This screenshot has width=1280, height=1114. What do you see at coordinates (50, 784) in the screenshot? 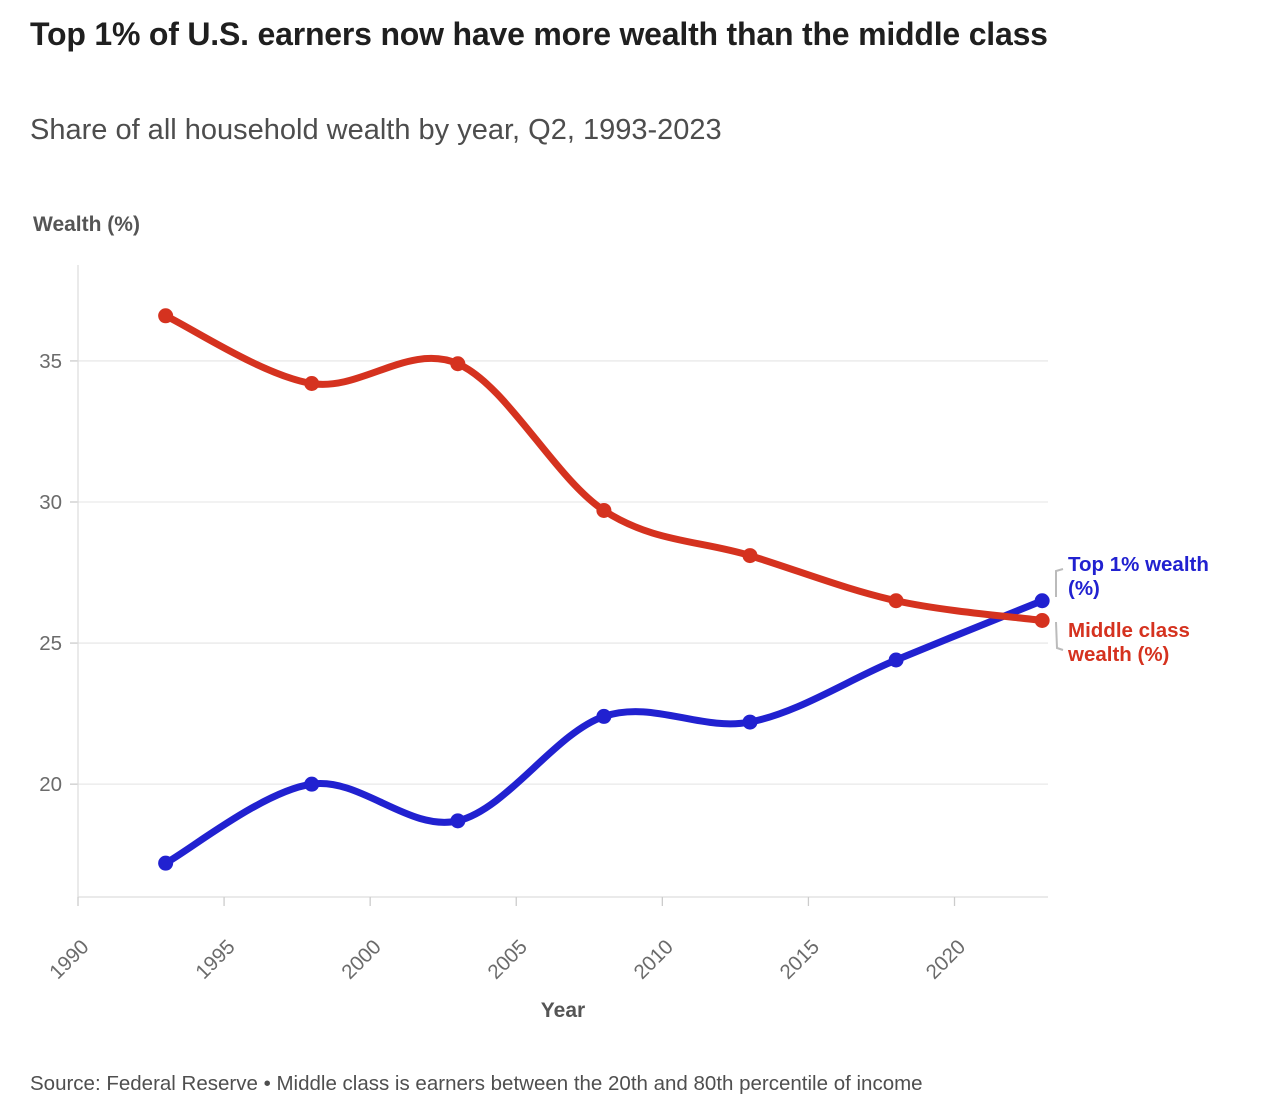
I see `y-tick-label-20: 20` at bounding box center [50, 784].